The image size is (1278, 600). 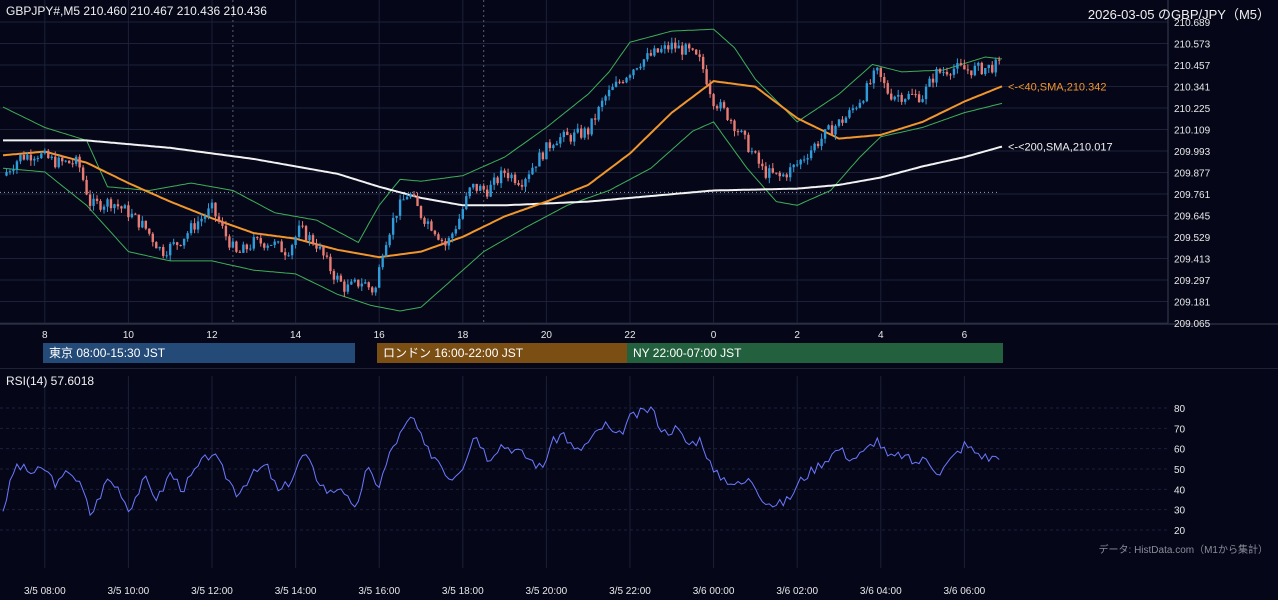 What do you see at coordinates (463, 591) in the screenshot?
I see `rsi-time-tick-label: 3/5 18:00` at bounding box center [463, 591].